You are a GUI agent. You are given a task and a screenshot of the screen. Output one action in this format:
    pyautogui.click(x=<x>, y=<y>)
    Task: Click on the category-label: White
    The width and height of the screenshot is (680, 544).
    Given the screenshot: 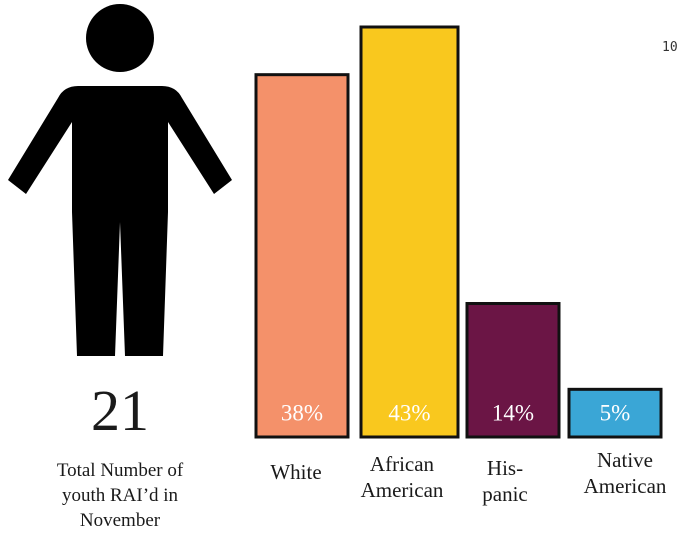 What is the action you would take?
    pyautogui.click(x=295, y=472)
    